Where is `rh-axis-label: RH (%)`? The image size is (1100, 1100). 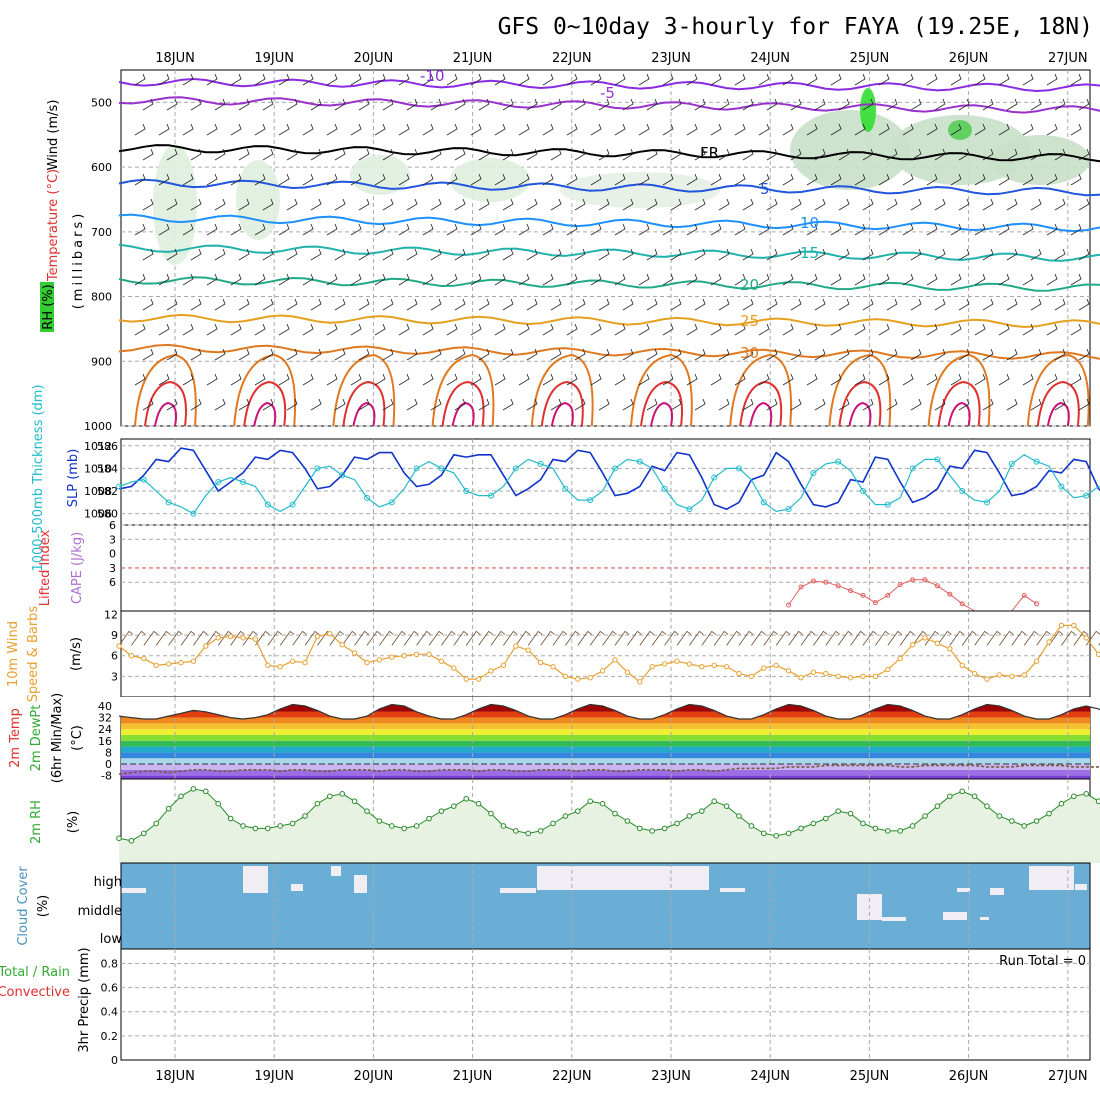 rh-axis-label: RH (%) is located at coordinates (48, 306).